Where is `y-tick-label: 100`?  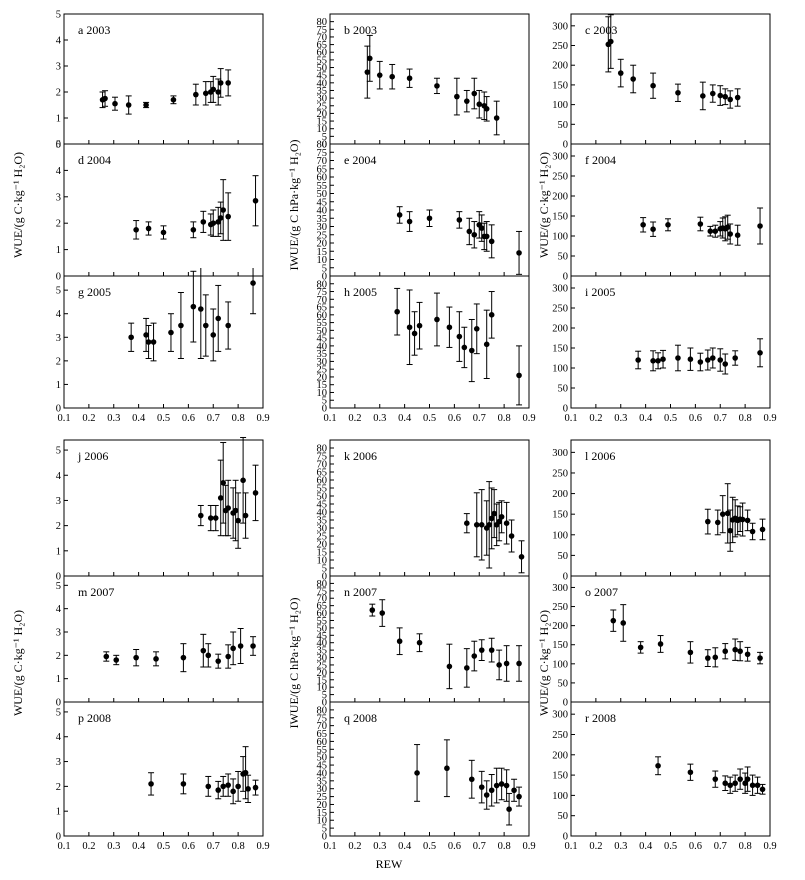 y-tick-label: 100 is located at coordinates (560, 369).